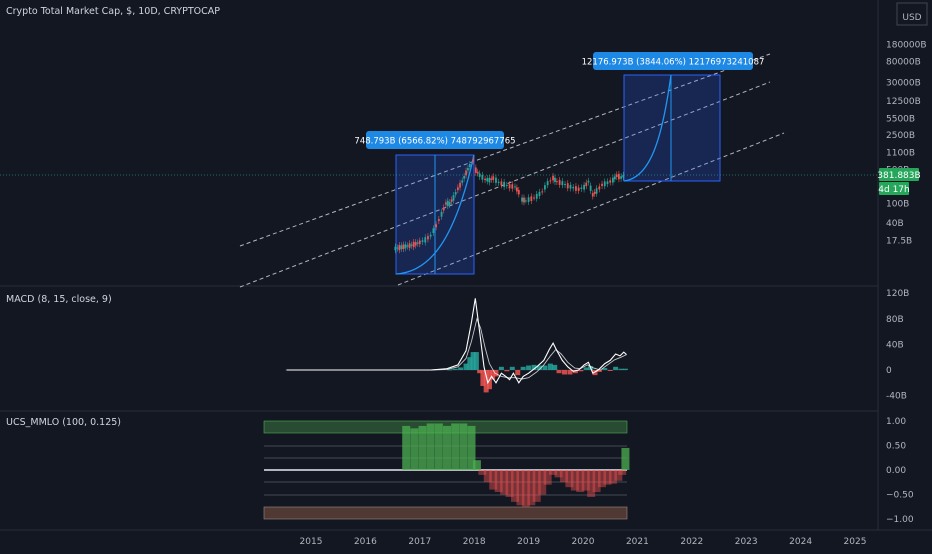  I want to click on projection-box-2017, so click(435, 214).